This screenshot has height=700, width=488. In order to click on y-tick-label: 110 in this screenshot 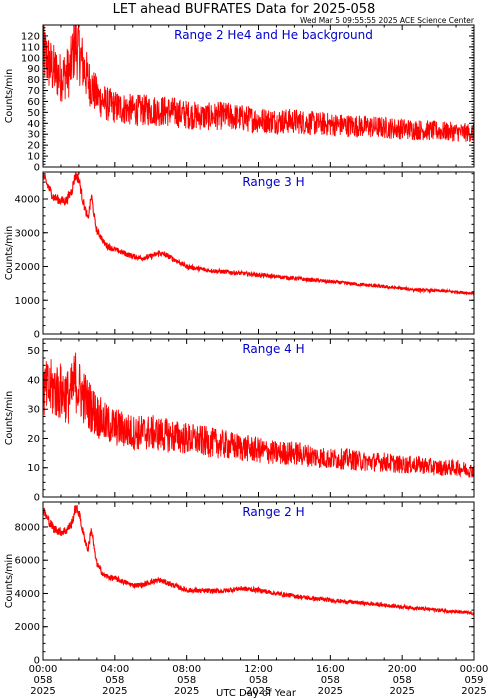, I will do `click(30, 47)`.